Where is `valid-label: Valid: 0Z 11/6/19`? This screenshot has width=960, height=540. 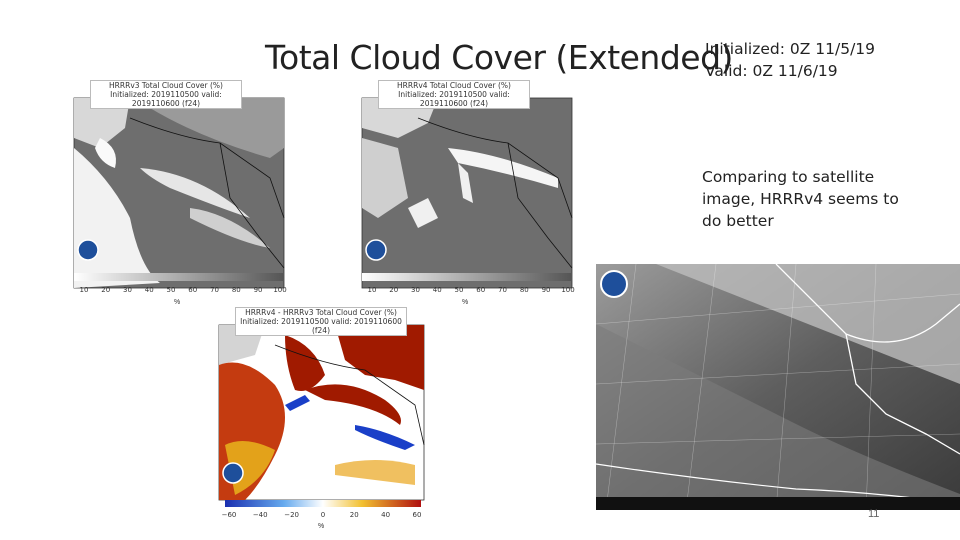 valid-label: Valid: 0Z 11/6/19 is located at coordinates (771, 71).